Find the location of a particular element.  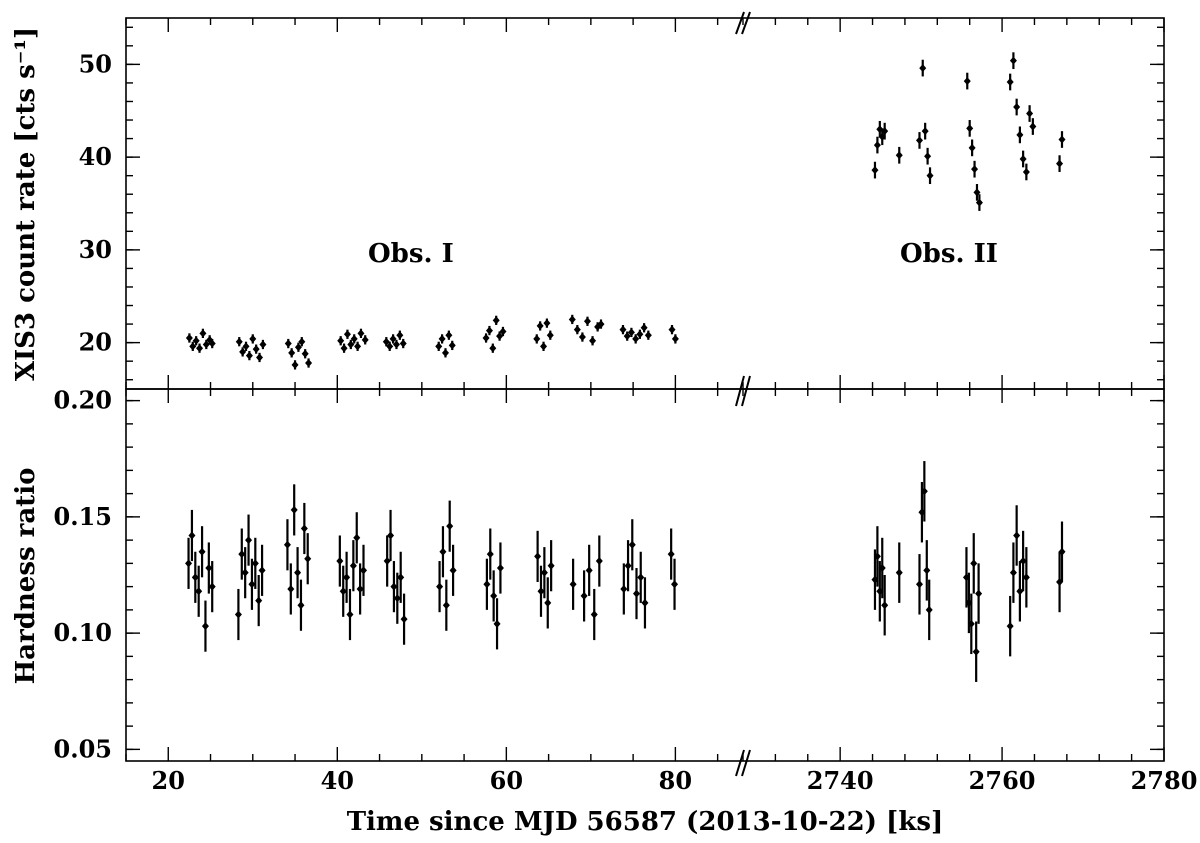

y-tick-label: 0.05 is located at coordinates (83, 748).